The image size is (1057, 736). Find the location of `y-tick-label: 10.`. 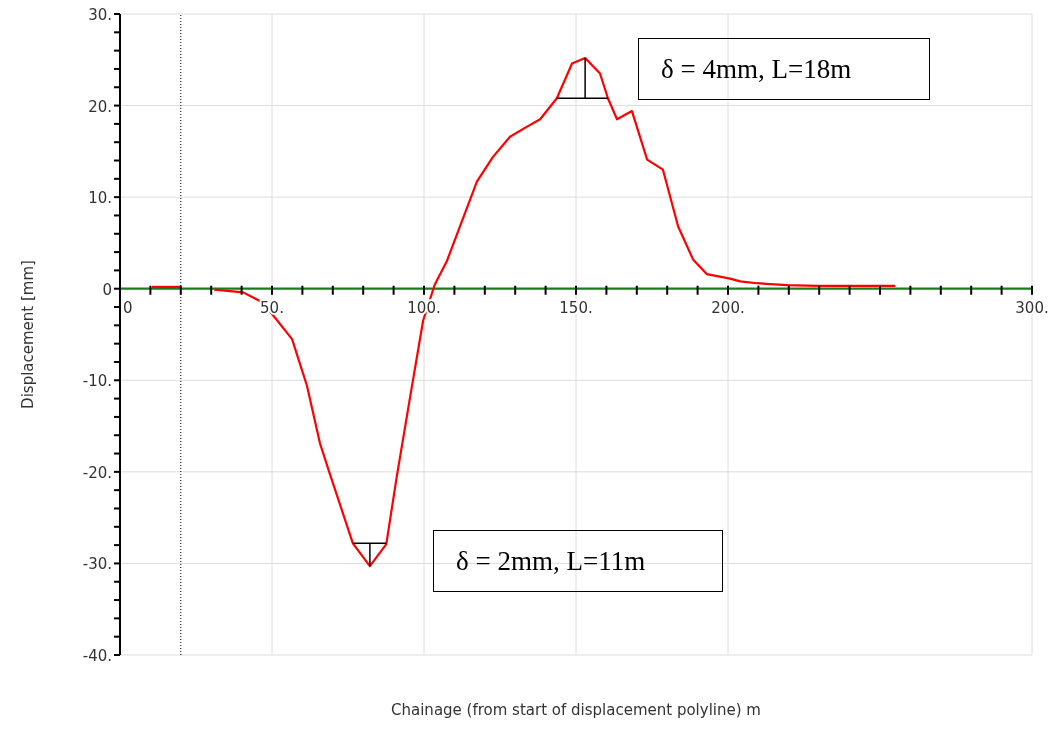

y-tick-label: 10. is located at coordinates (100, 198).